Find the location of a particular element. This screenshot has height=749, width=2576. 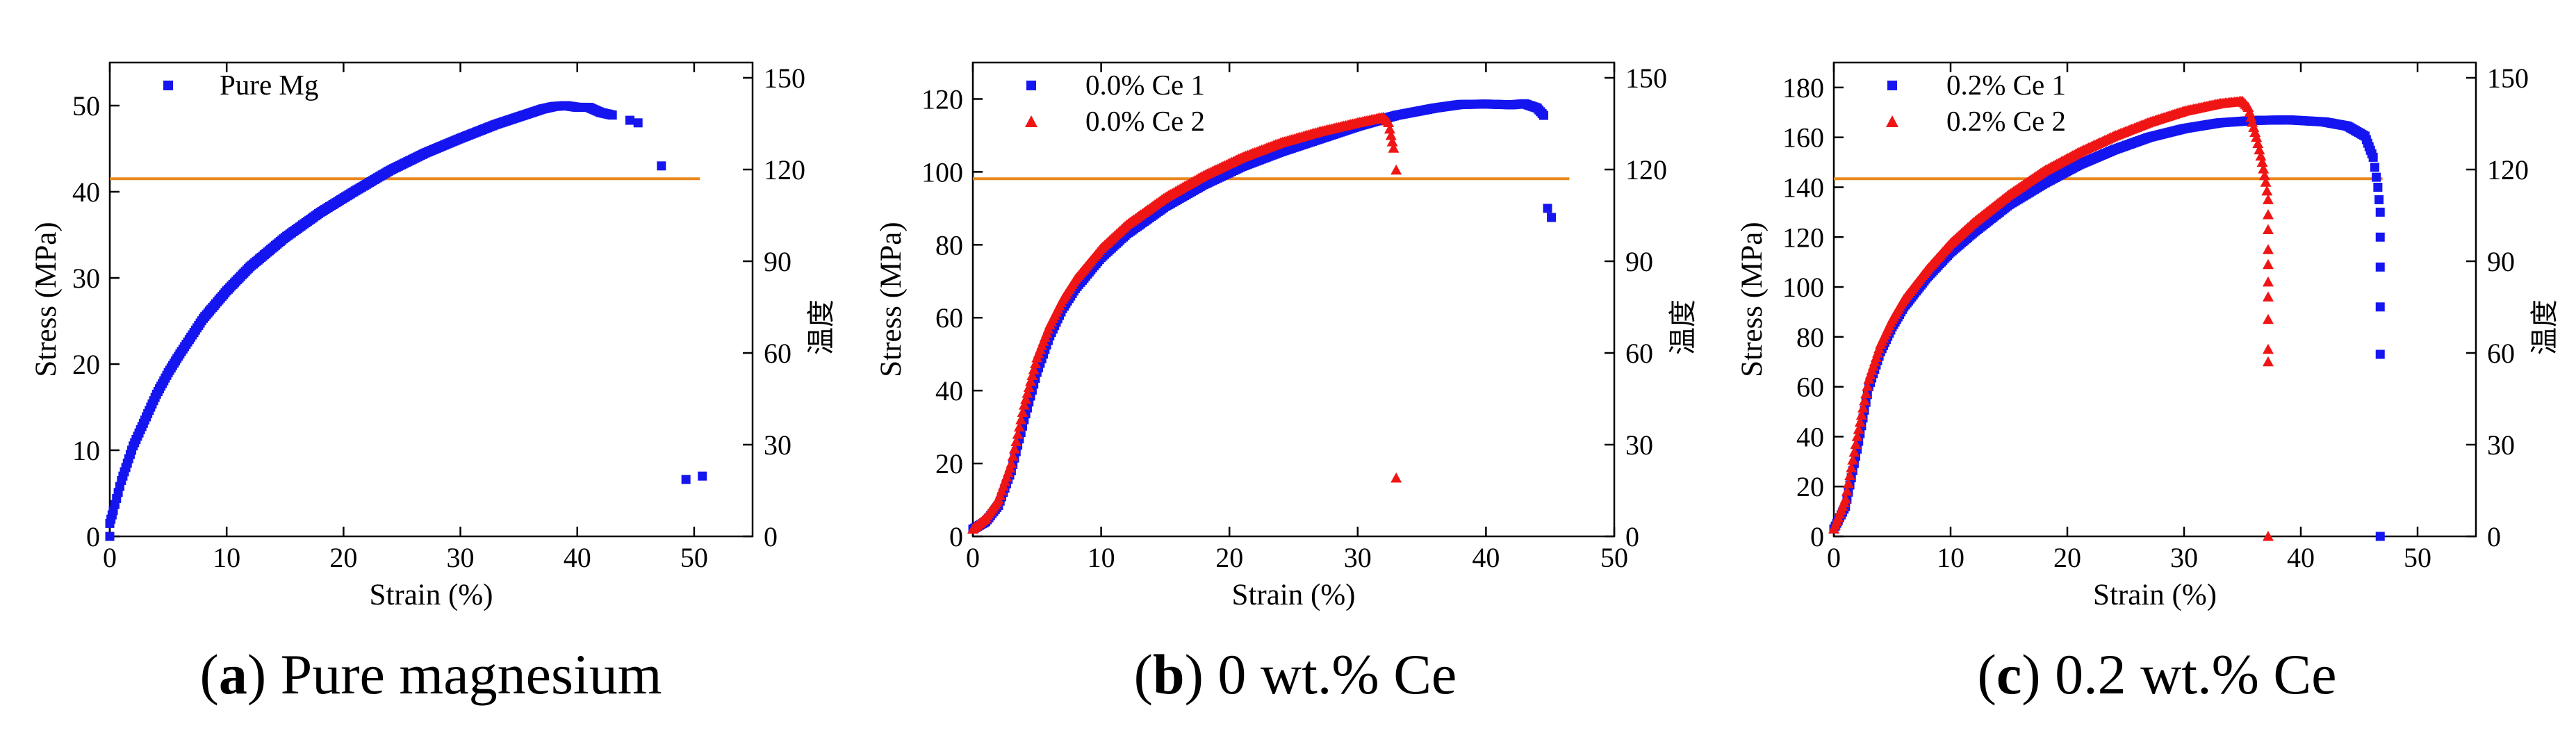

y-tick-label: 40 is located at coordinates (949, 390).